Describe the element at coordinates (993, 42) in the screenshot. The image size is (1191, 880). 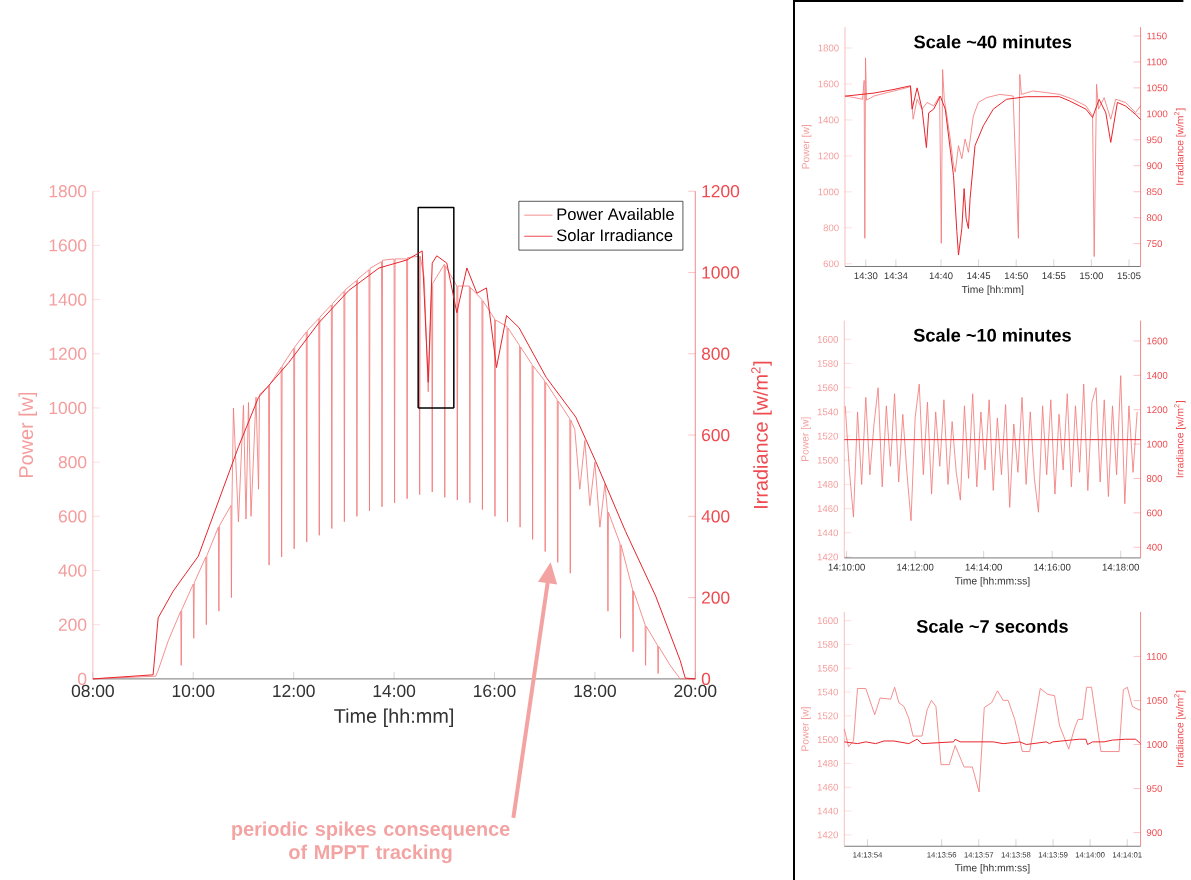
I see `chart-title: Scale ~40 minutes` at that location.